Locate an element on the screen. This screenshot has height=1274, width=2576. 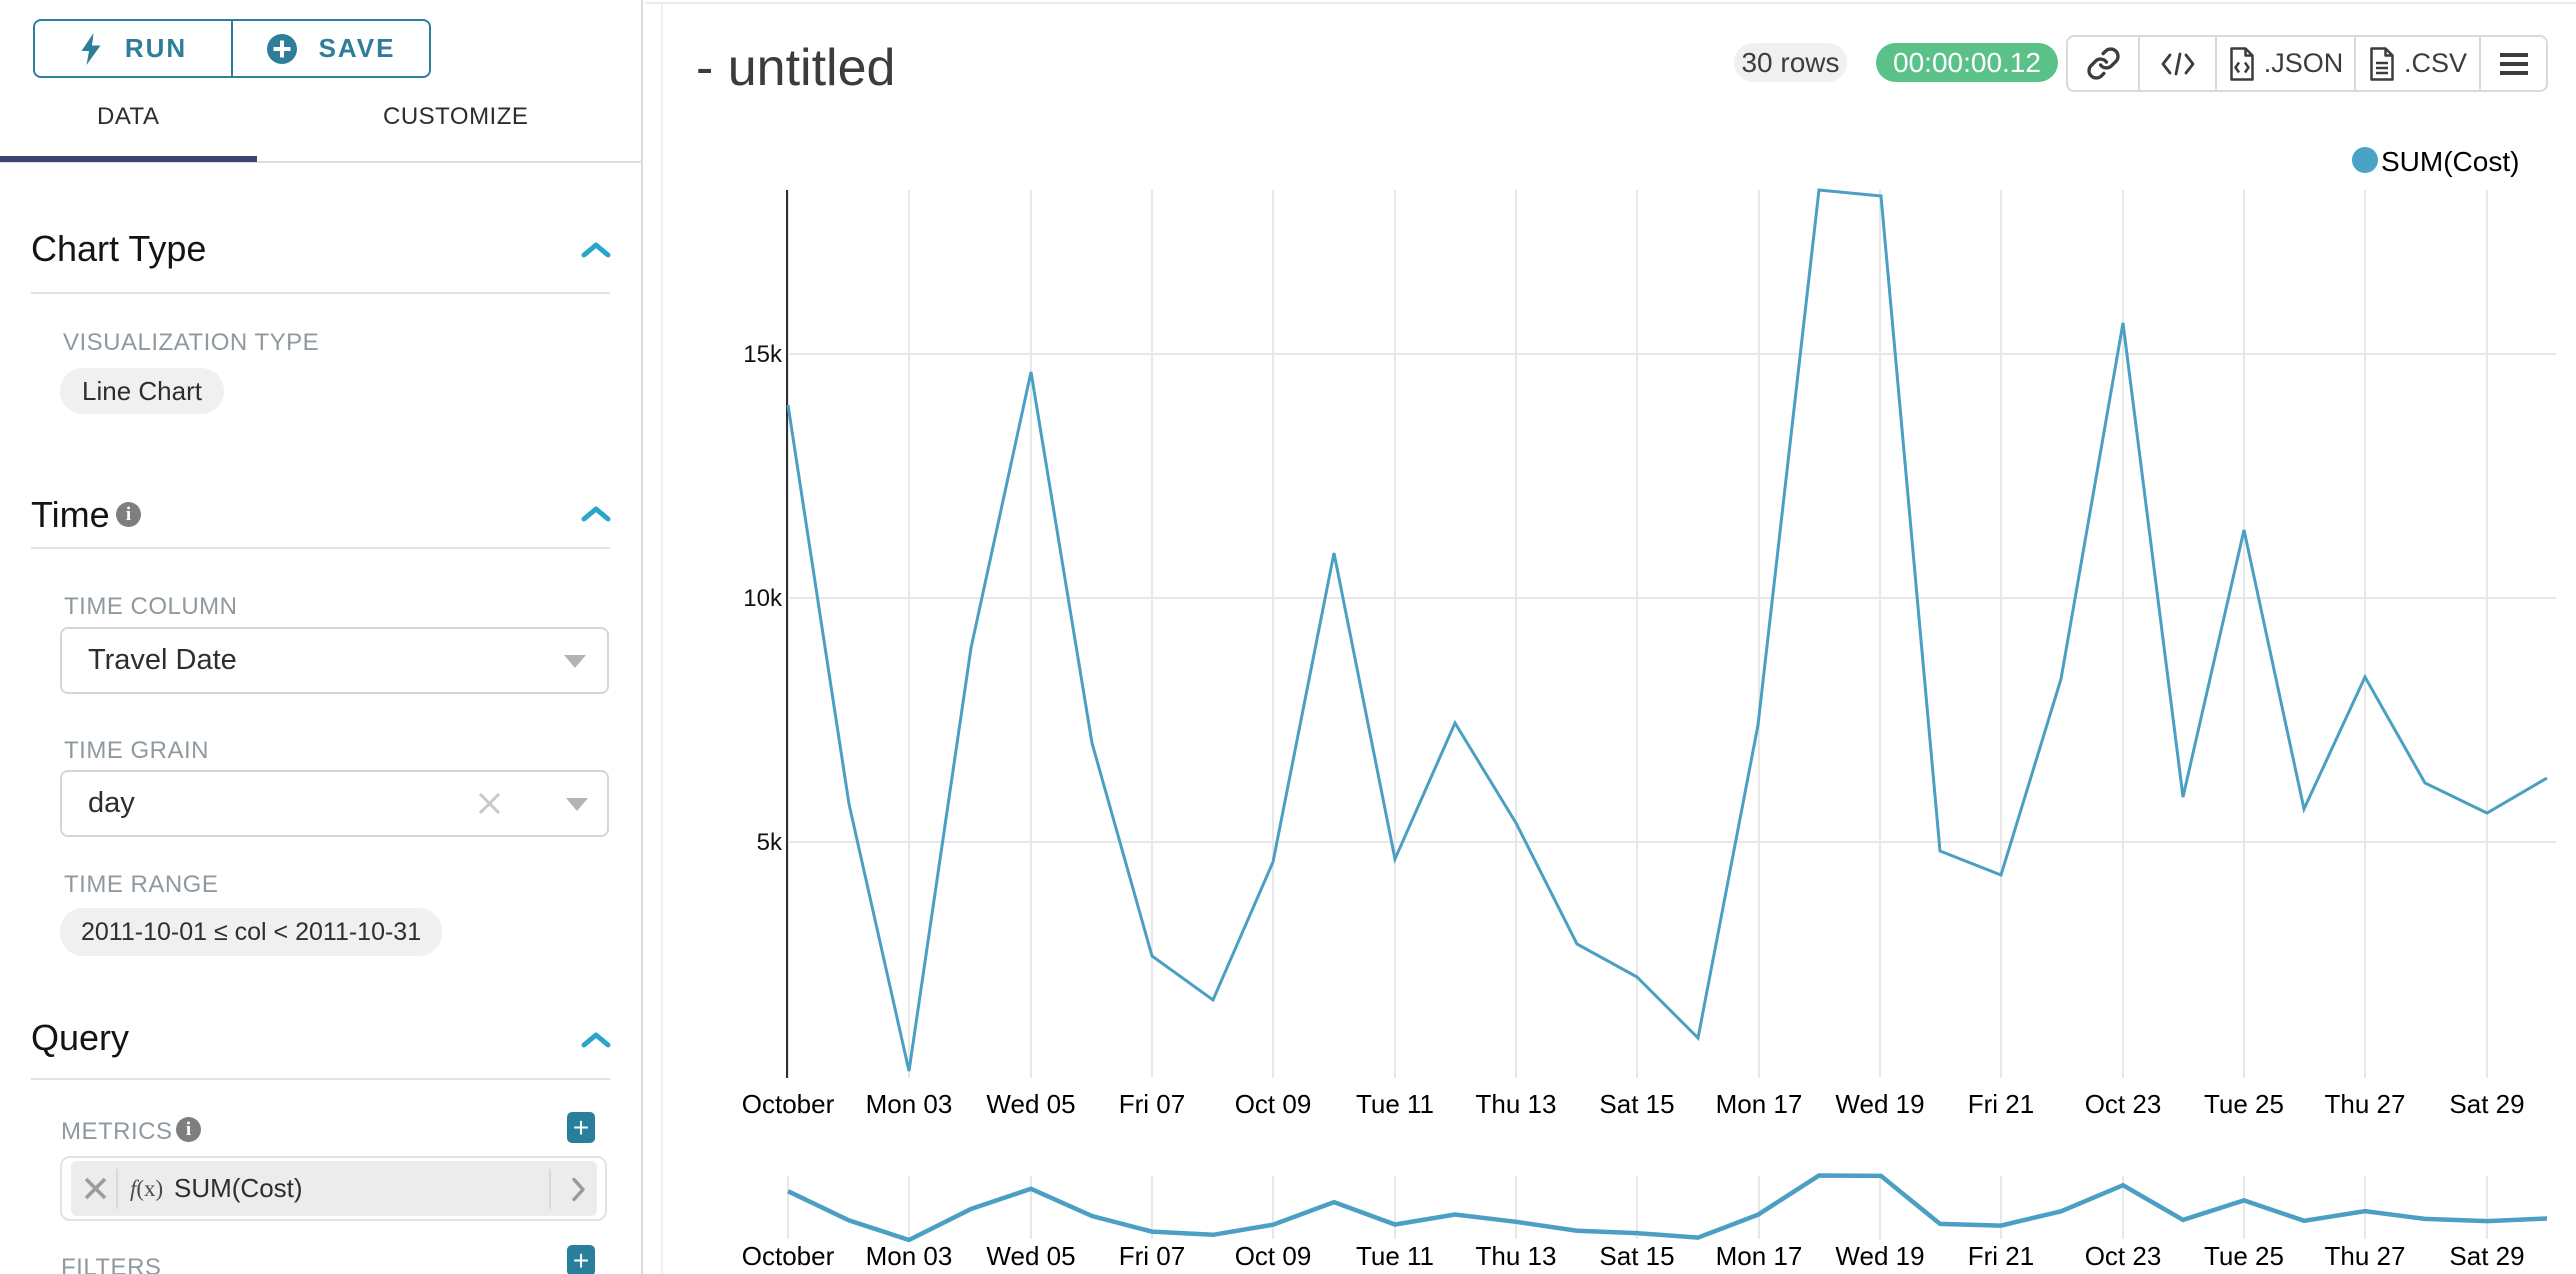
svg-text: 5k is located at coordinates (770, 842).